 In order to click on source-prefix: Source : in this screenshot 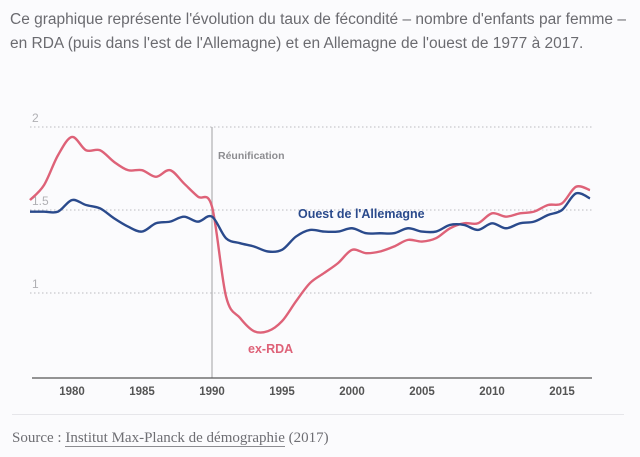, I will do `click(39, 438)`.